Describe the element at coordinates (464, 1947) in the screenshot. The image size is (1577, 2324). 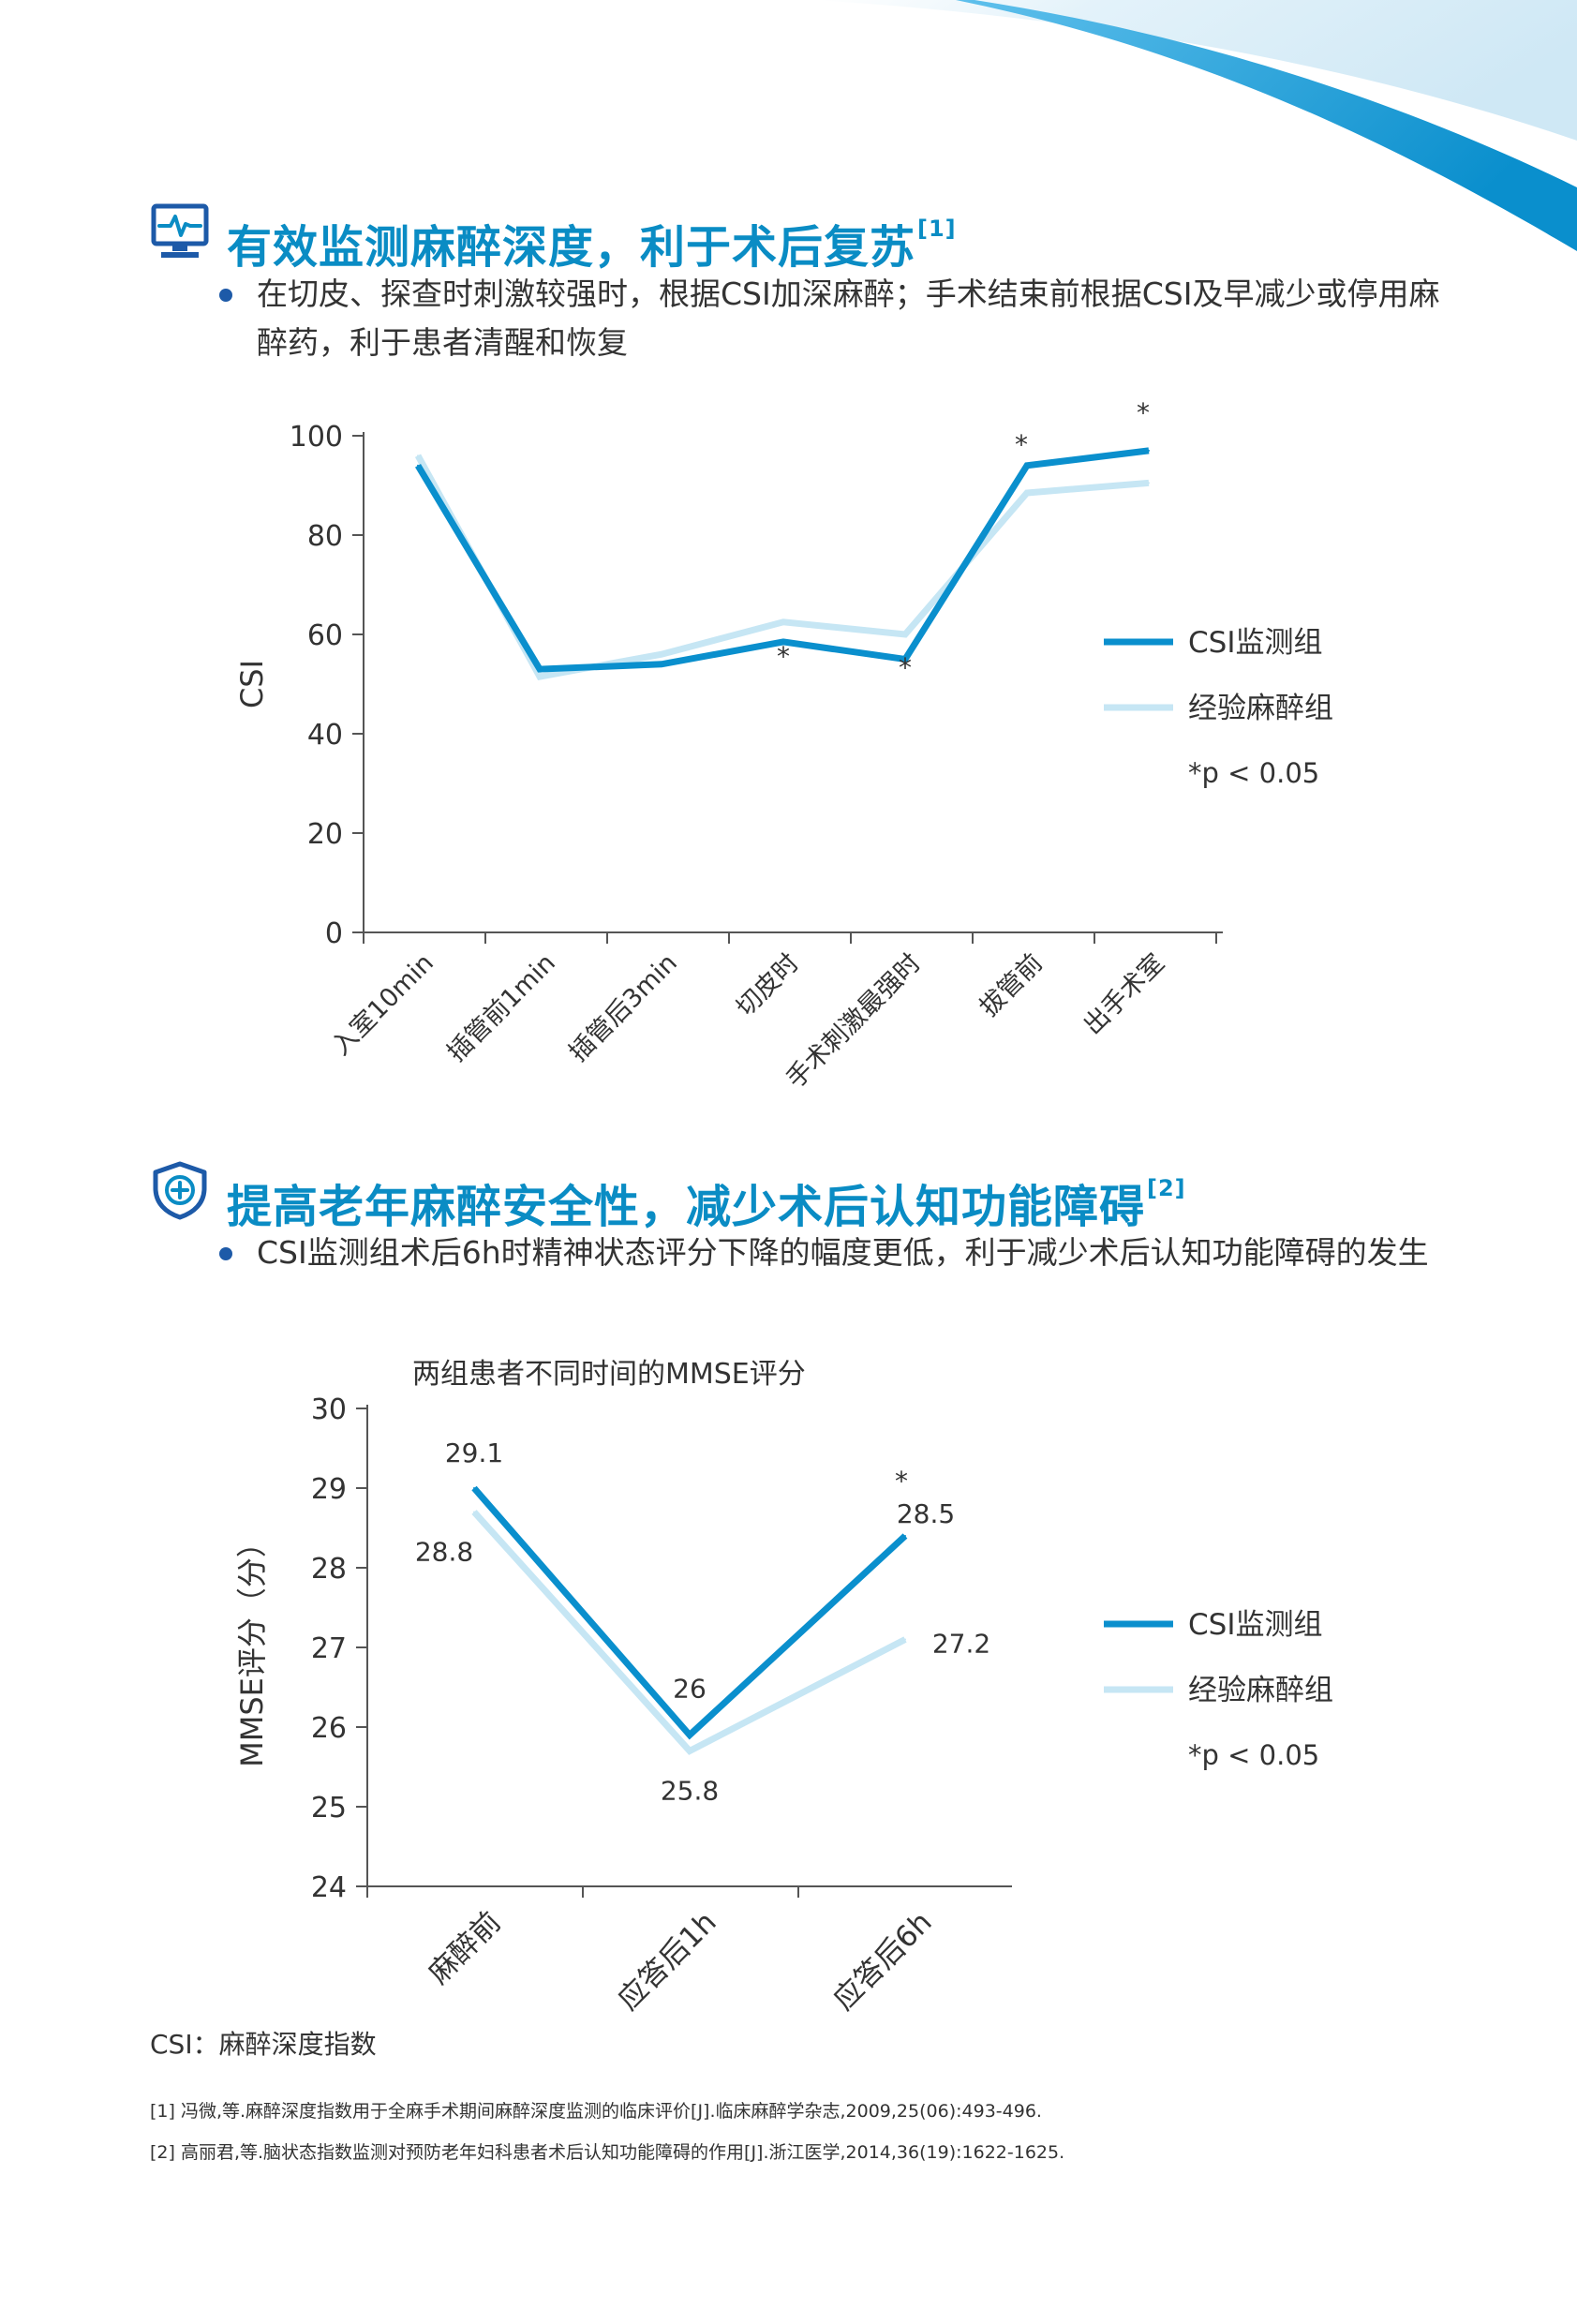
I see `x-tick-label: 麻醉前` at that location.